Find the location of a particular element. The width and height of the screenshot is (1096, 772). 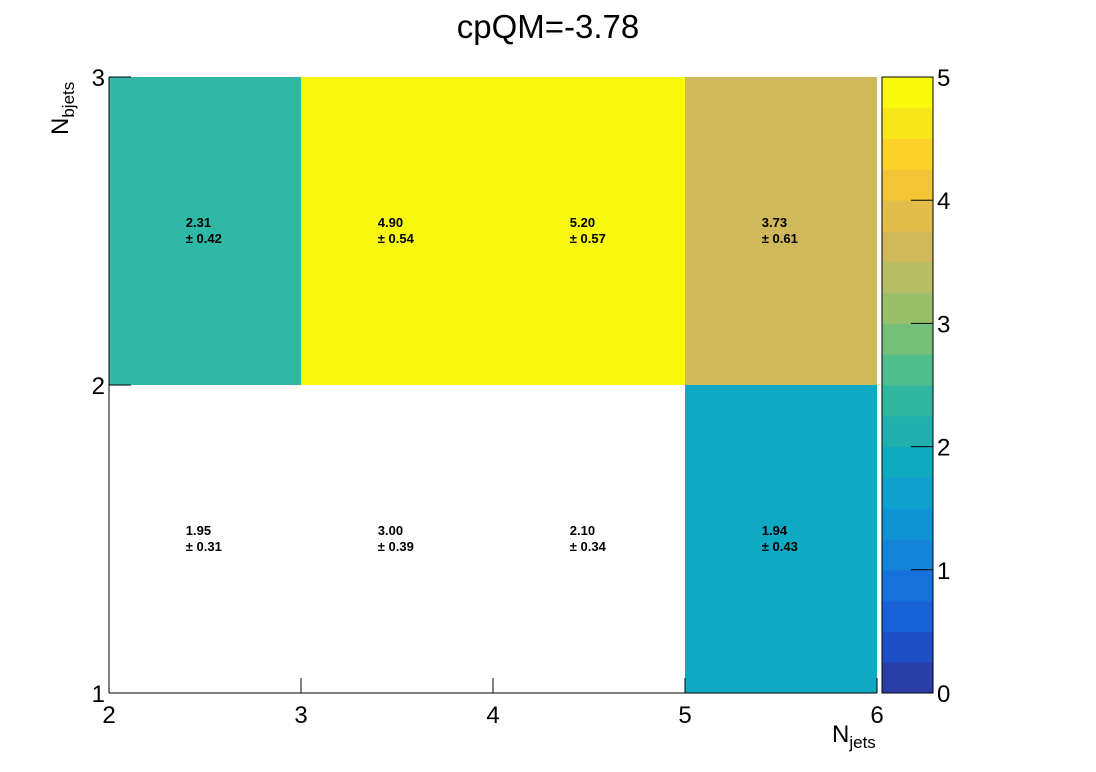

palette-tick-label: 5 is located at coordinates (943, 78).